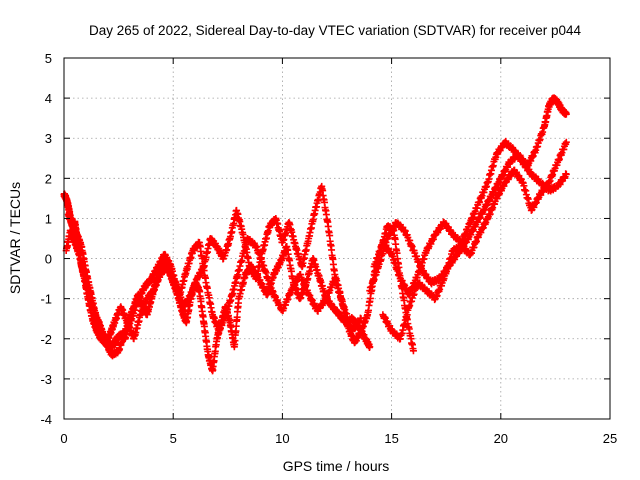 Image resolution: width=640 pixels, height=480 pixels. What do you see at coordinates (610, 438) in the screenshot?
I see `x-tick-label: 25` at bounding box center [610, 438].